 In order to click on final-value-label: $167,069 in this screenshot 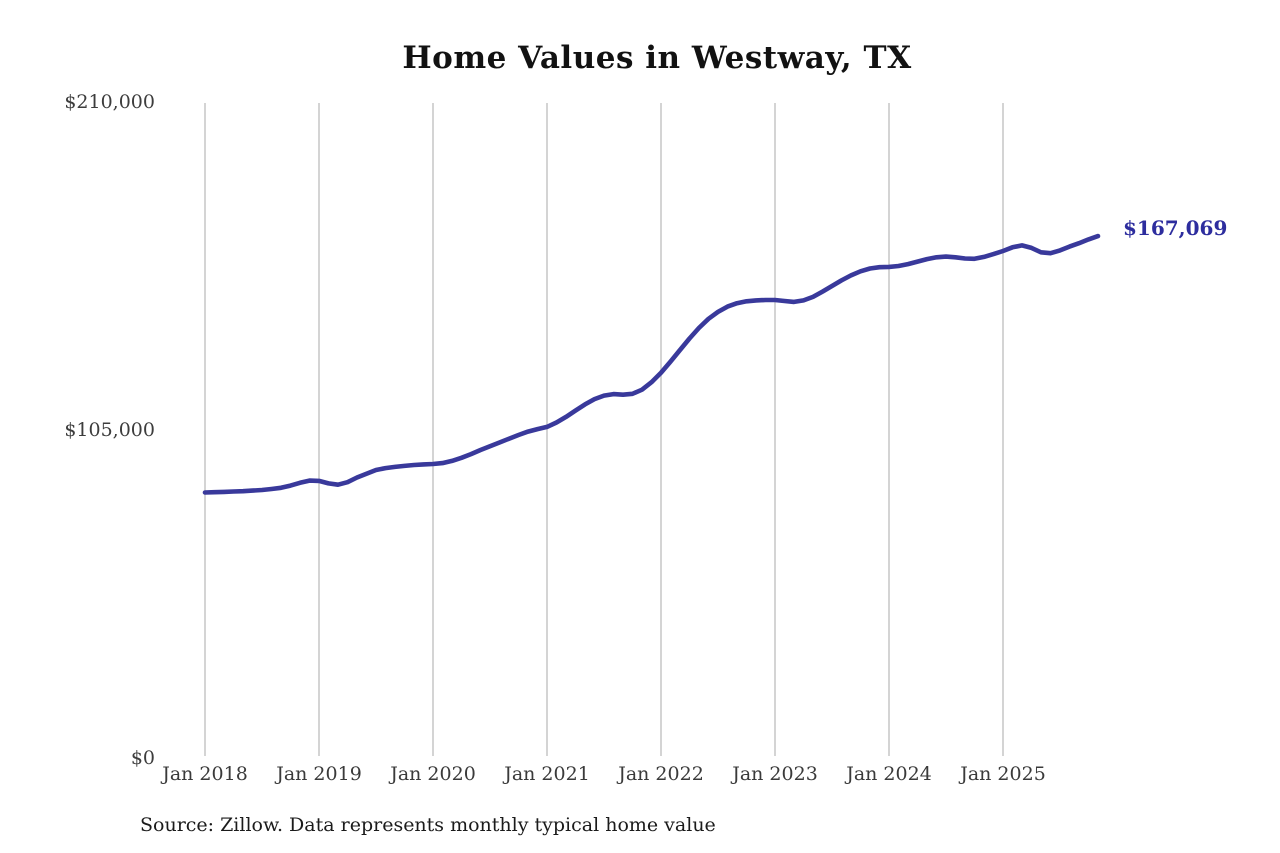, I will do `click(1175, 228)`.